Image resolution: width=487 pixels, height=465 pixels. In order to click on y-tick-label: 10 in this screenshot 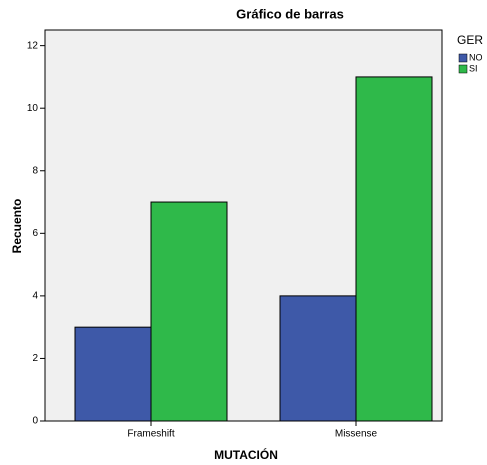, I will do `click(33, 108)`.